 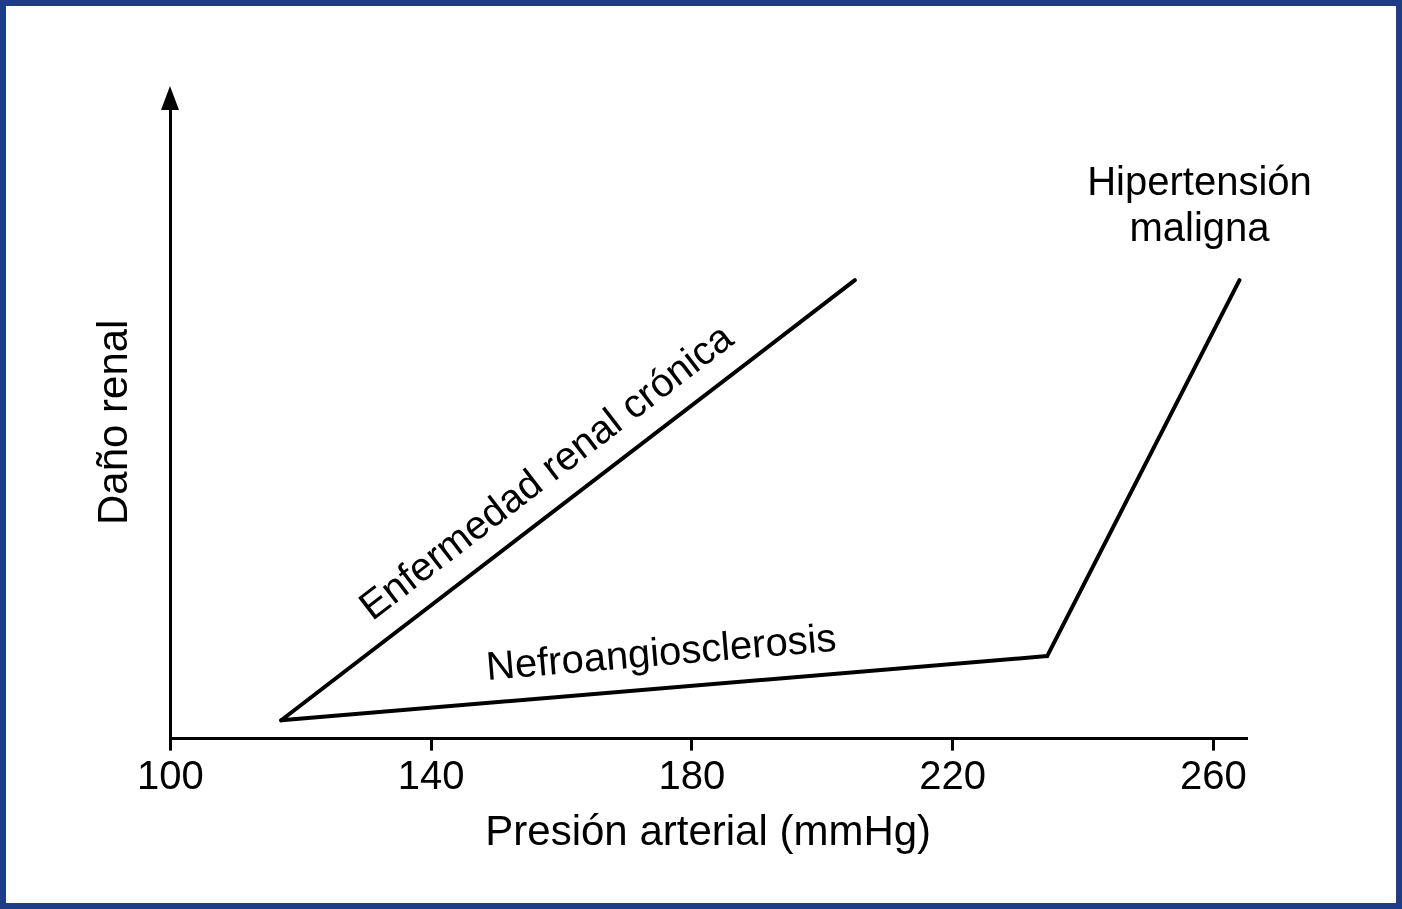 What do you see at coordinates (1199, 204) in the screenshot?
I see `series-label: Hipertensión maligna` at bounding box center [1199, 204].